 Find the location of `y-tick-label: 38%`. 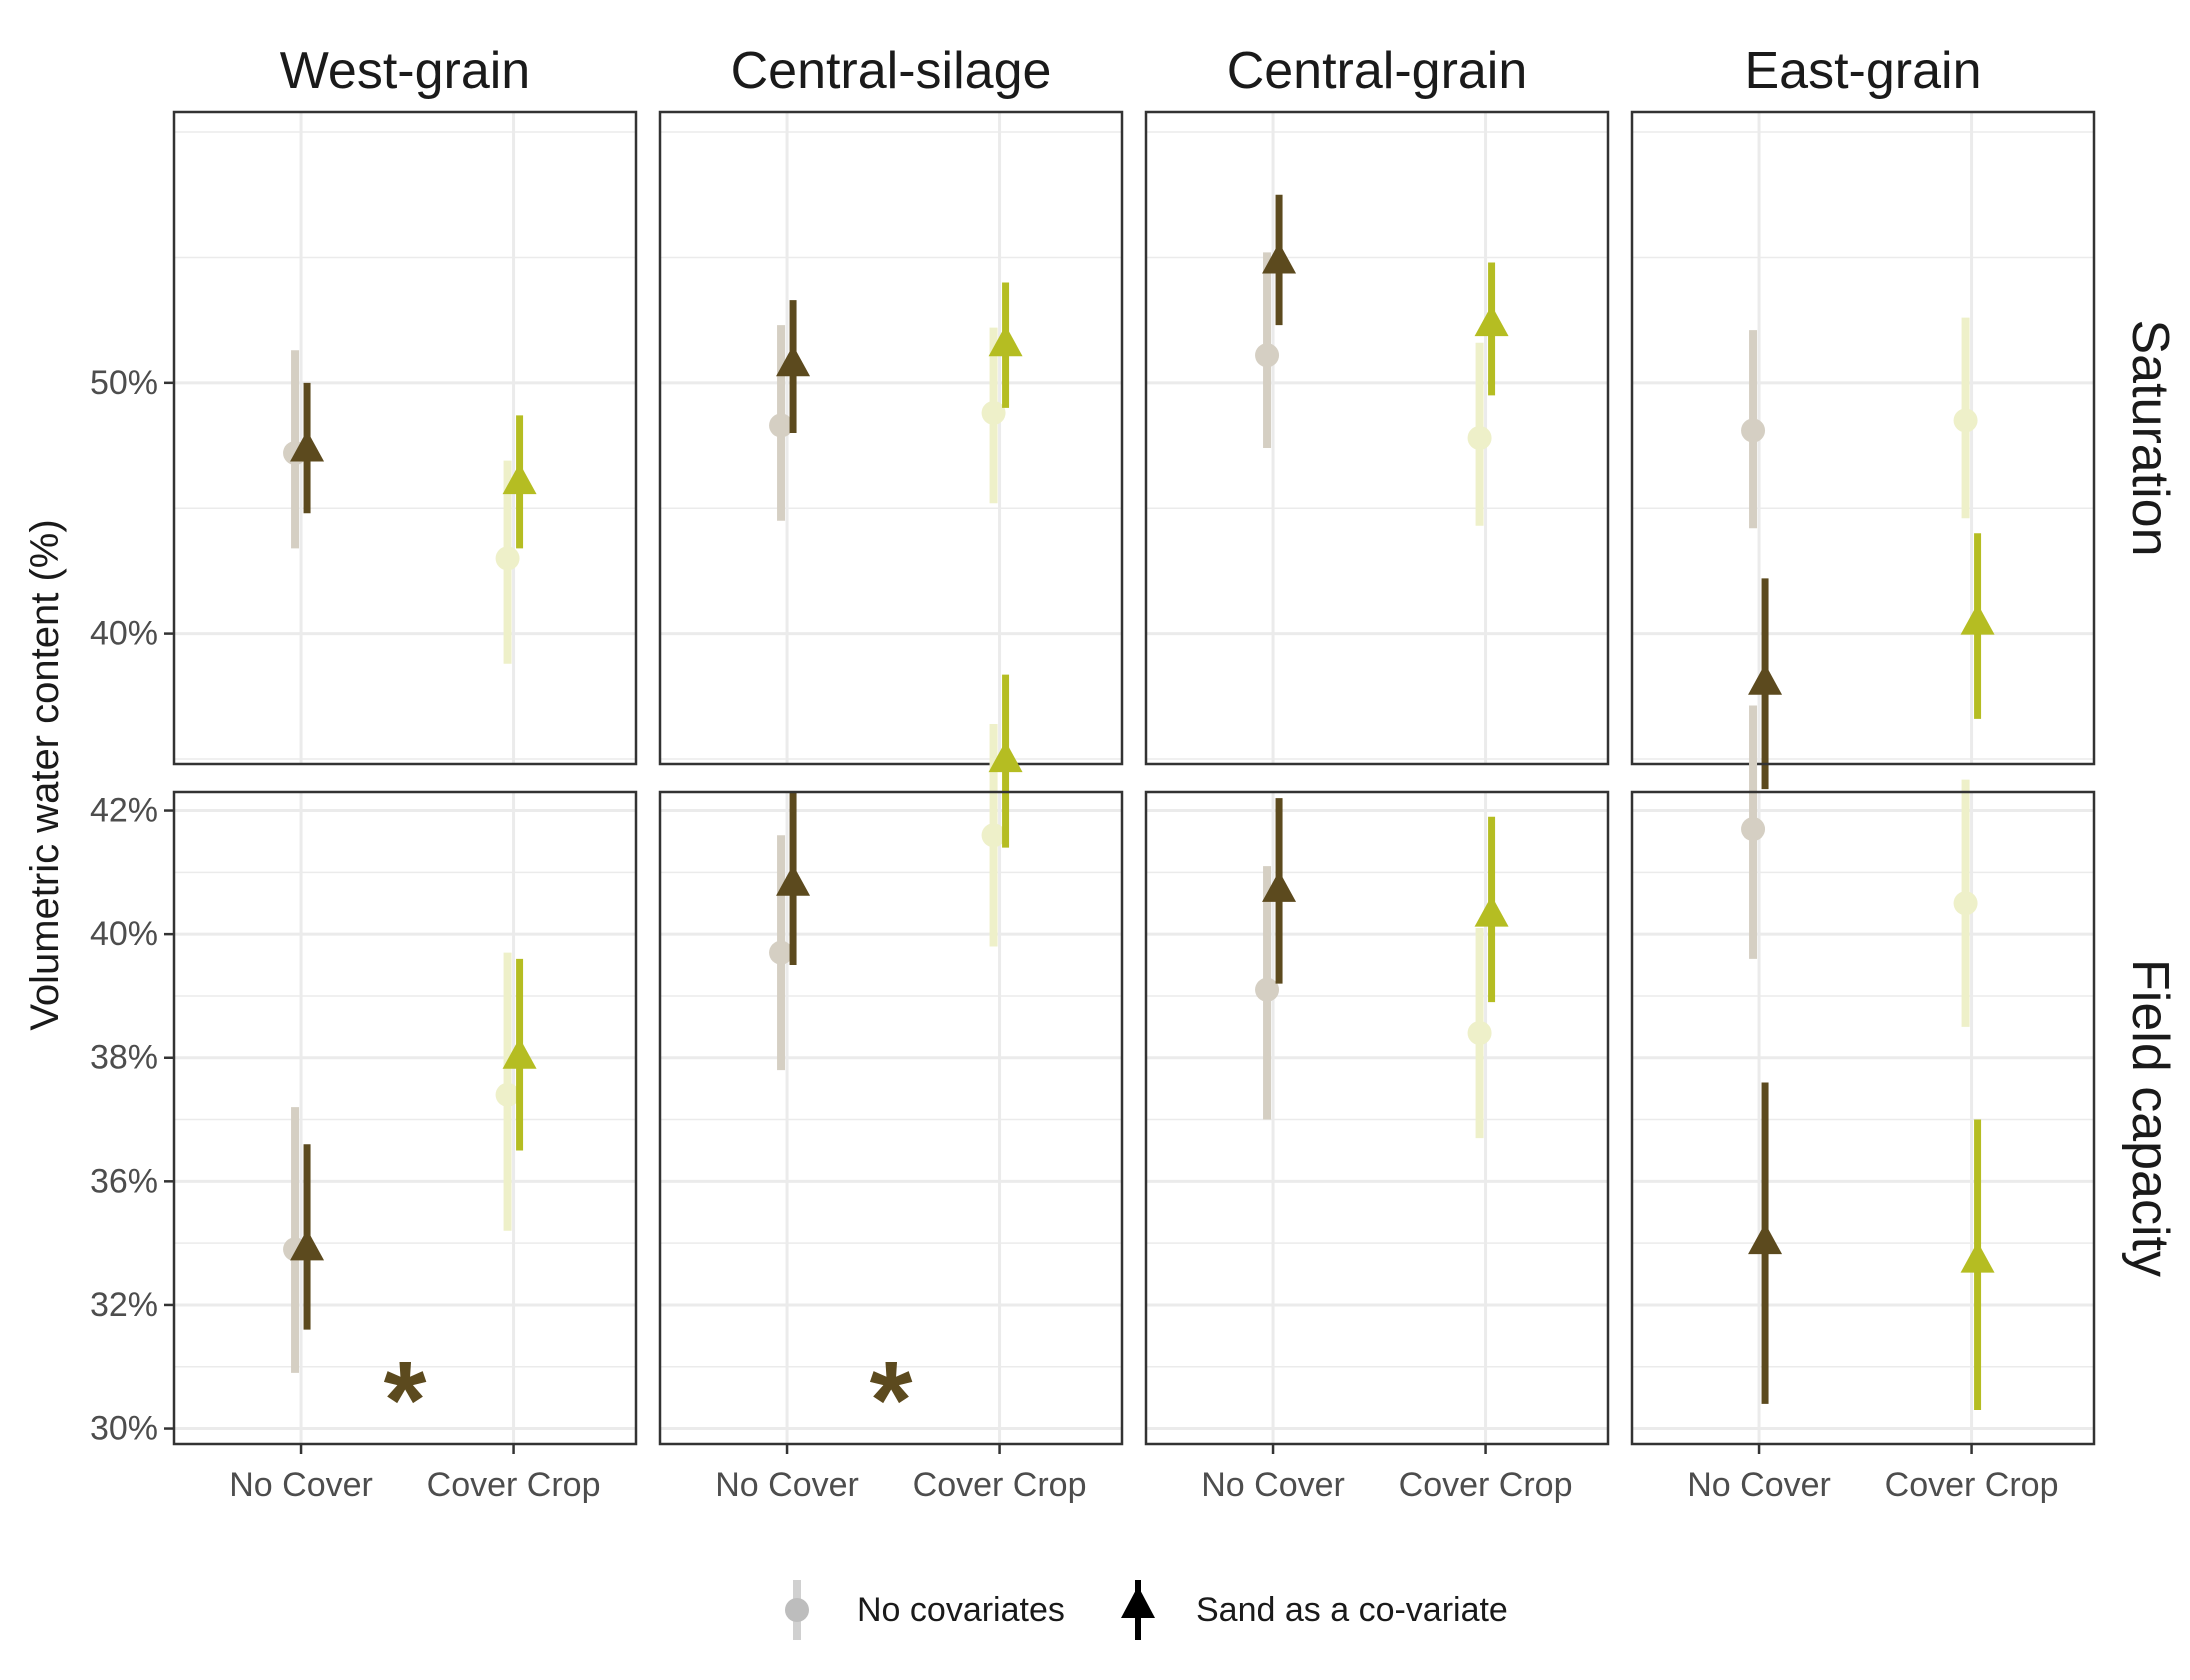

y-tick-label: 38% is located at coordinates (124, 1058).